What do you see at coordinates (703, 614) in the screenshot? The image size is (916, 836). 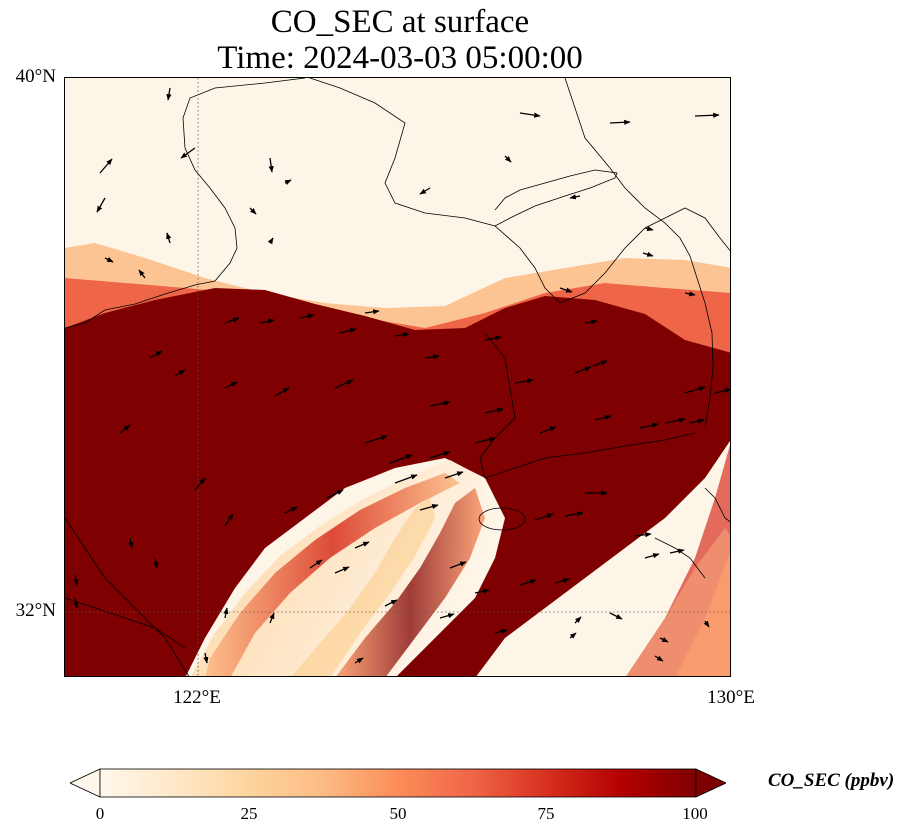 I see `plume-edge-east-outer` at bounding box center [703, 614].